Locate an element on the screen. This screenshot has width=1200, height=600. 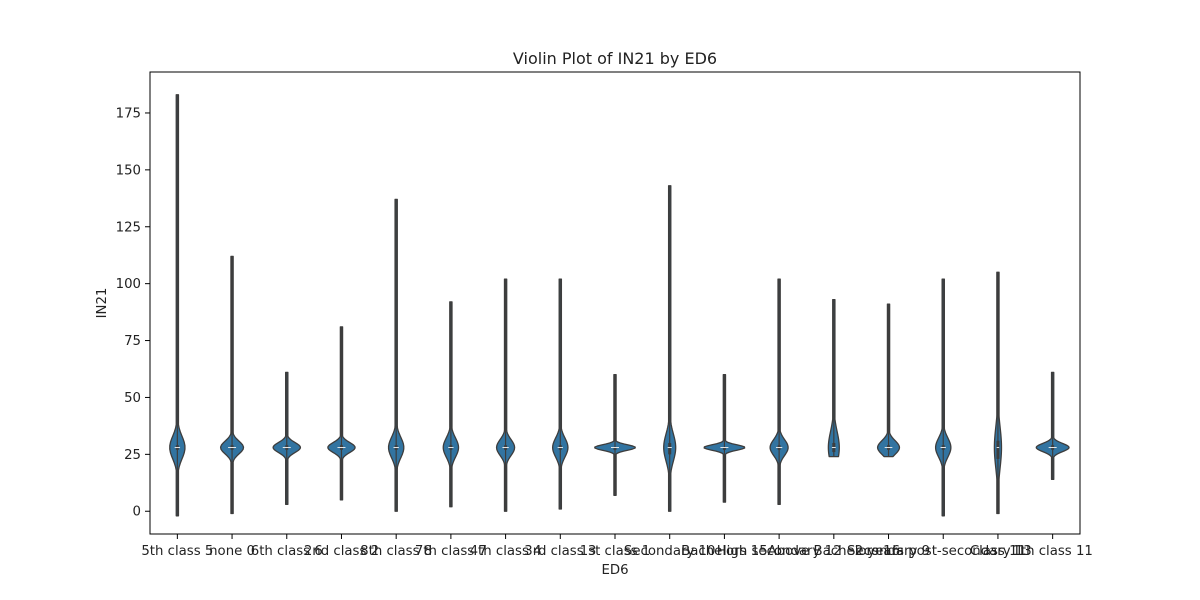
x-tick-label: 7th class 7 is located at coordinates (451, 551).